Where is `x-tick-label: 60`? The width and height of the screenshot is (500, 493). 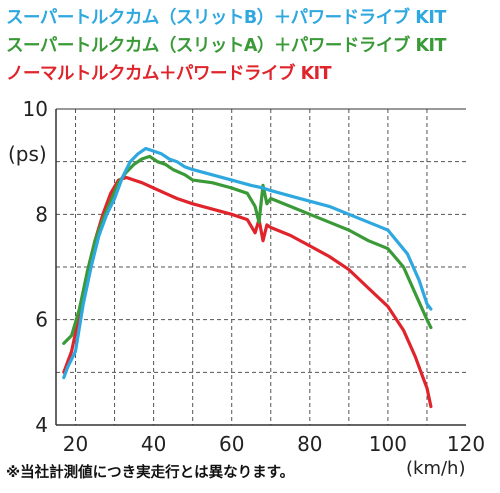
x-tick-label: 60 is located at coordinates (231, 444).